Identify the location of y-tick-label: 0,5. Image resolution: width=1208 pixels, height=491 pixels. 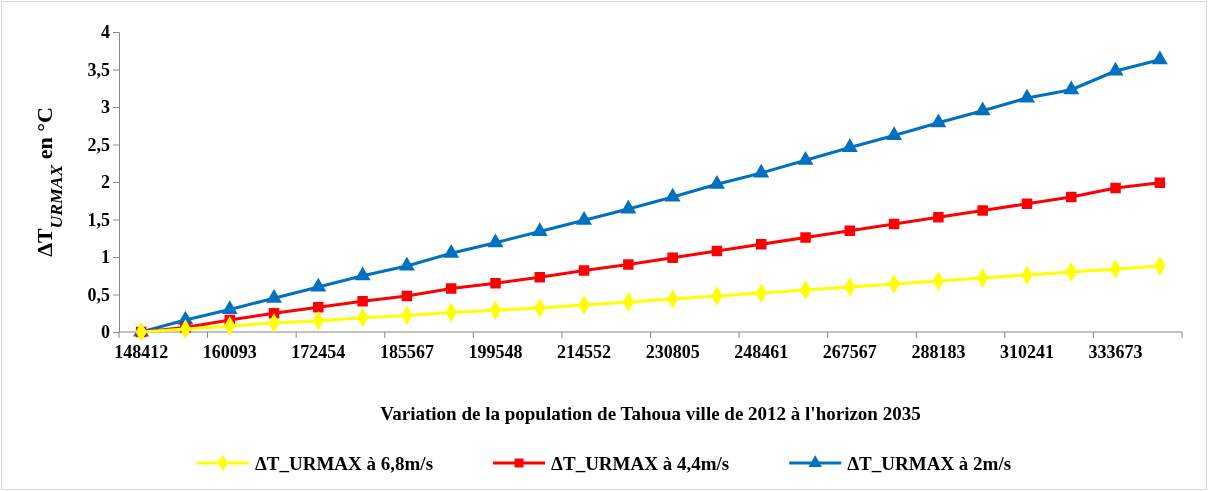
(98, 294).